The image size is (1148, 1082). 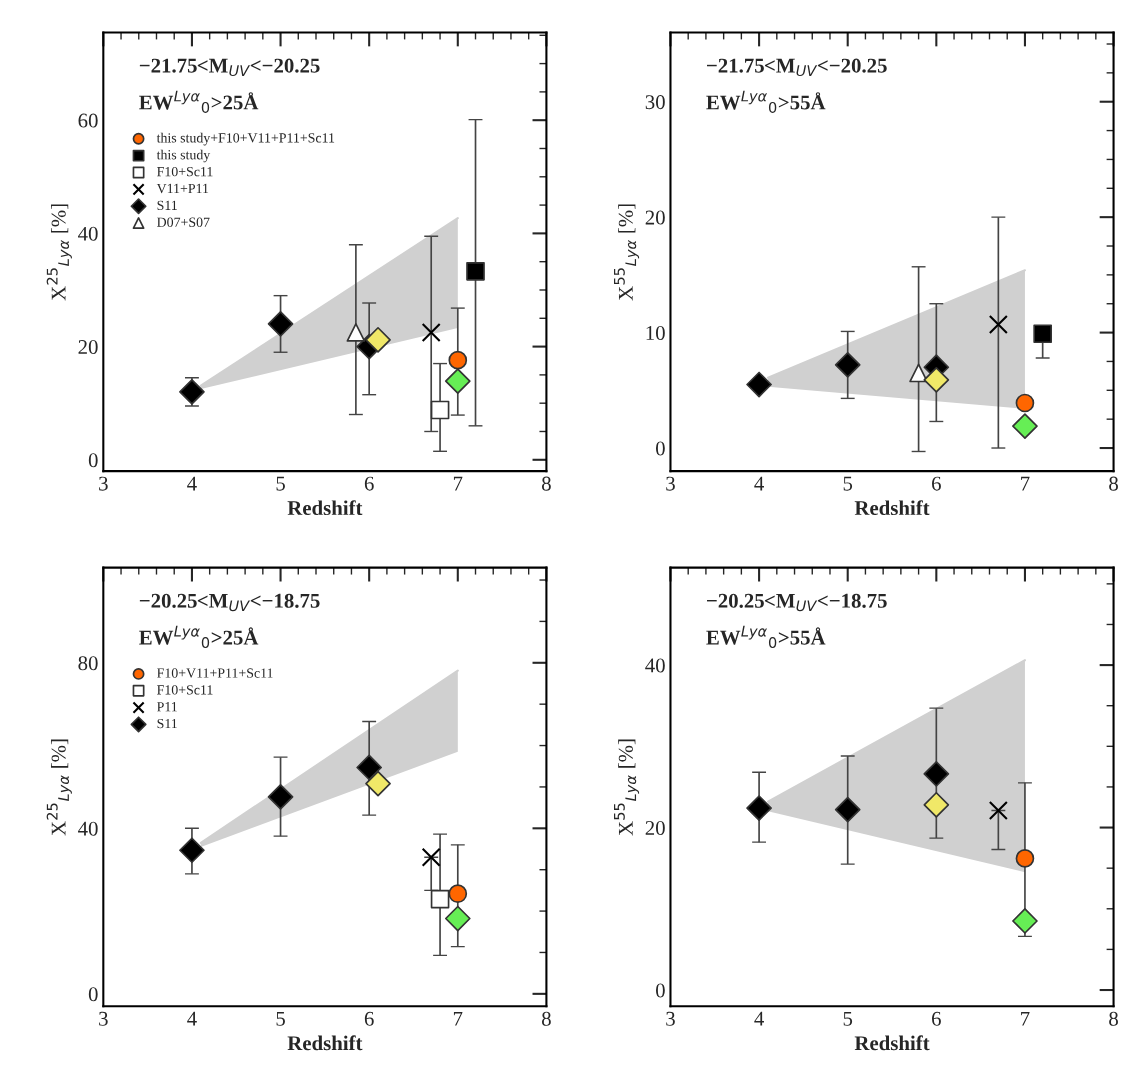 I want to click on y-tick-label: 30, so click(x=655, y=102).